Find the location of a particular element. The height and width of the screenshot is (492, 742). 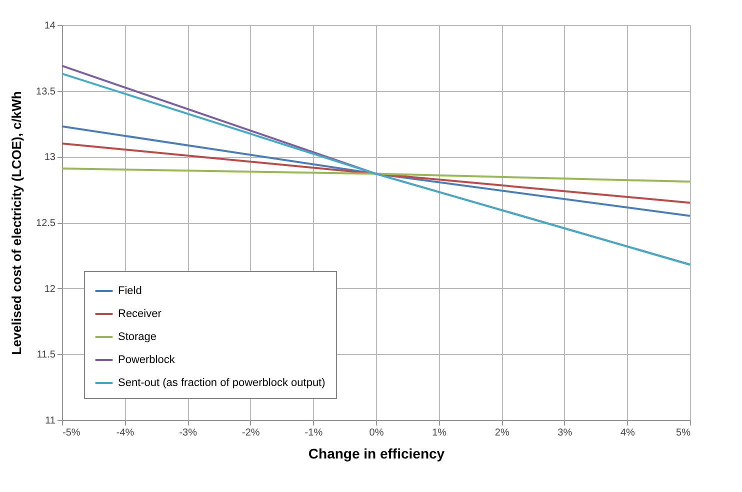

x-tick-label: -3% is located at coordinates (188, 433).